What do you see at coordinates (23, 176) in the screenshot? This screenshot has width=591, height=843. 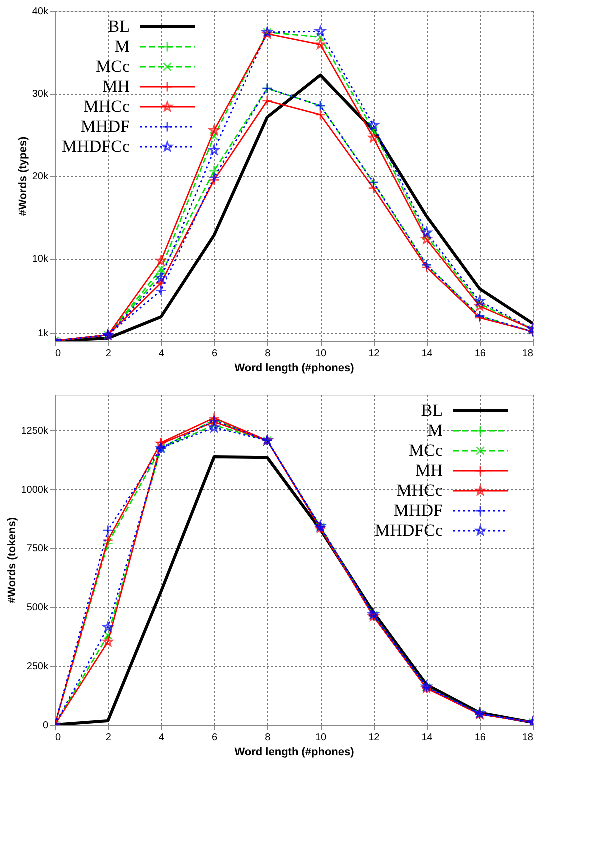 I see `y-axis-title: #Words (types)` at bounding box center [23, 176].